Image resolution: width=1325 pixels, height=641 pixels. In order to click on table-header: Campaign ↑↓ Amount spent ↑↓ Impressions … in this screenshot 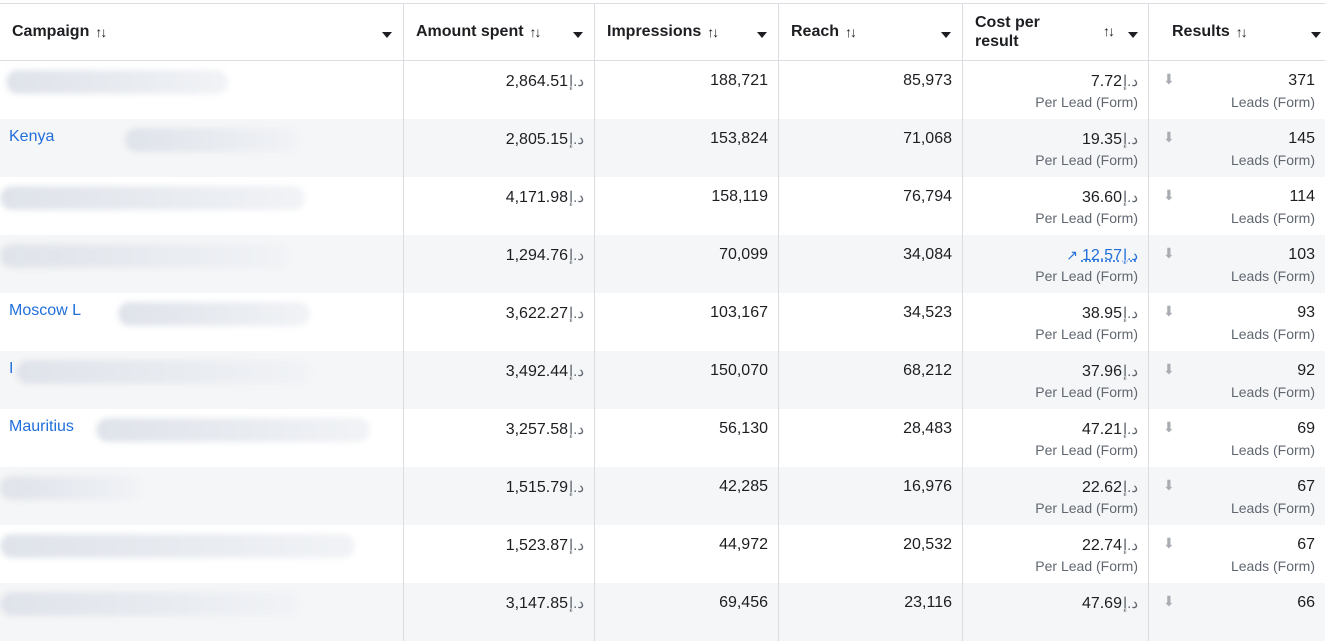, I will do `click(662, 32)`.